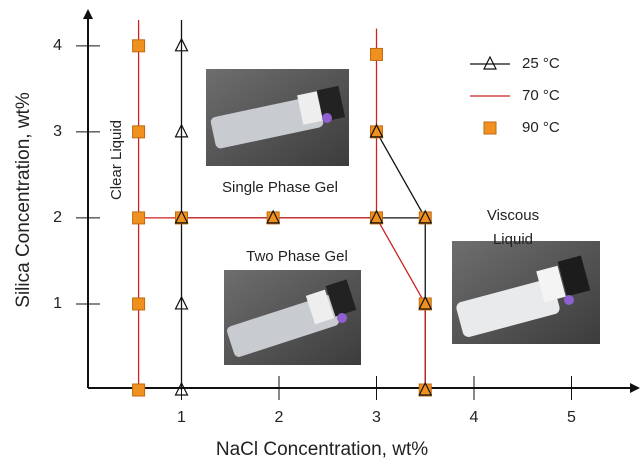 This screenshot has height=463, width=644. Describe the element at coordinates (541, 63) in the screenshot. I see `legend-label: 25 °C` at that location.